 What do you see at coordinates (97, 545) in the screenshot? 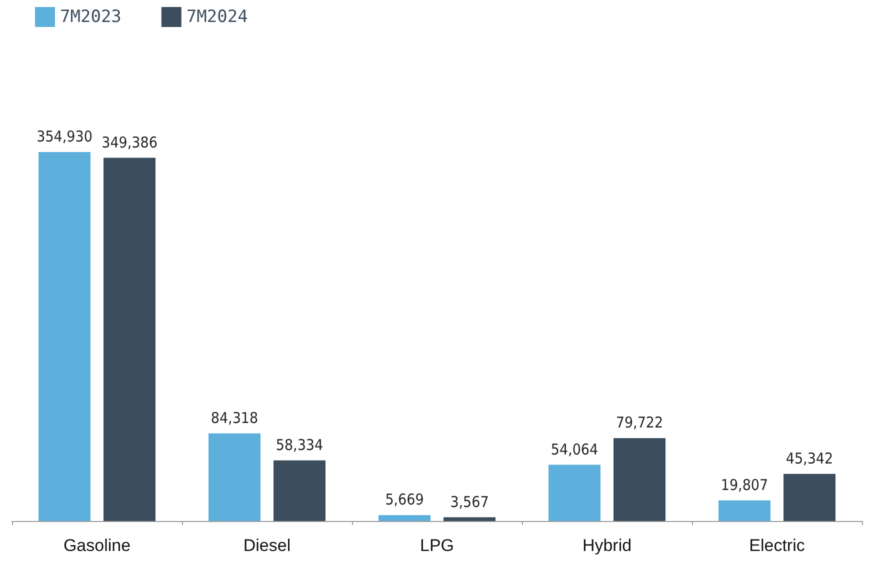
I see `x-tick-label: Gasoline` at bounding box center [97, 545].